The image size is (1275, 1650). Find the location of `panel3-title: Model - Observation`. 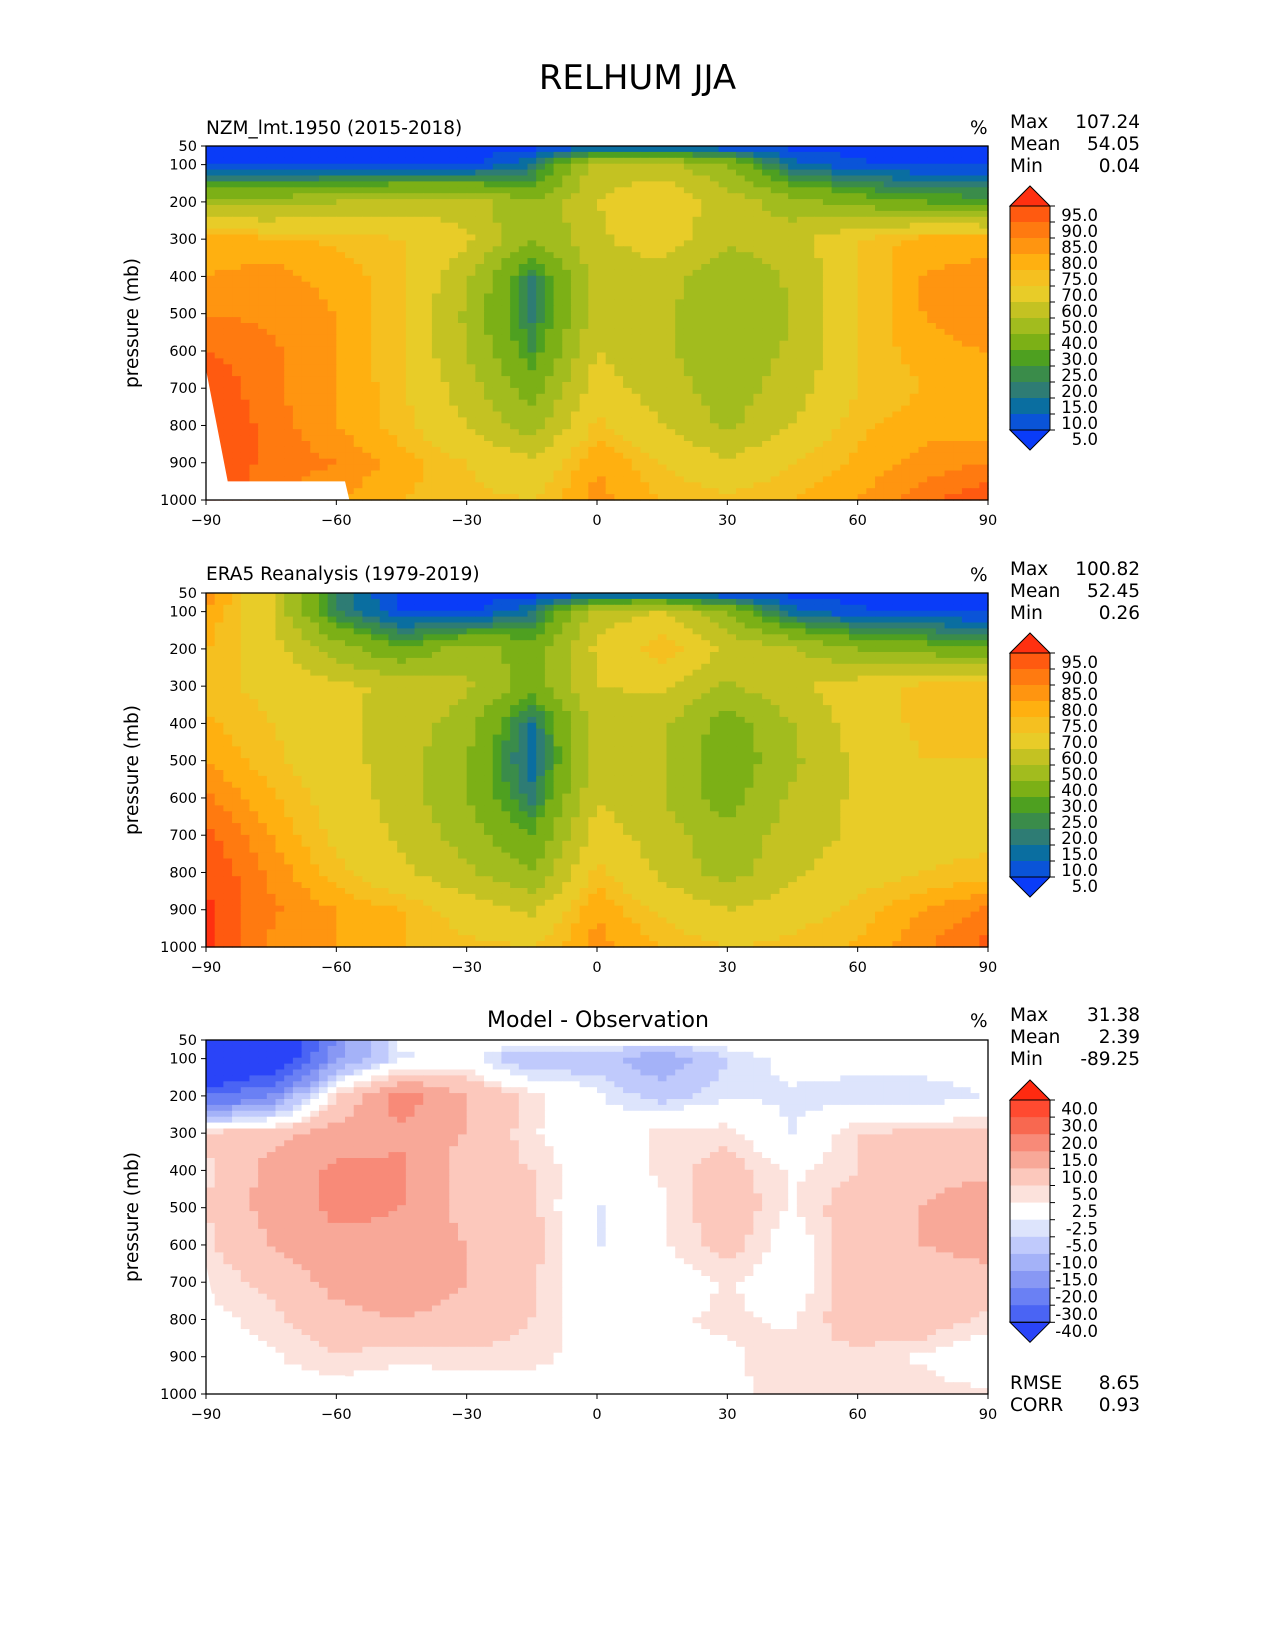

panel3-title: Model - Observation is located at coordinates (598, 1020).